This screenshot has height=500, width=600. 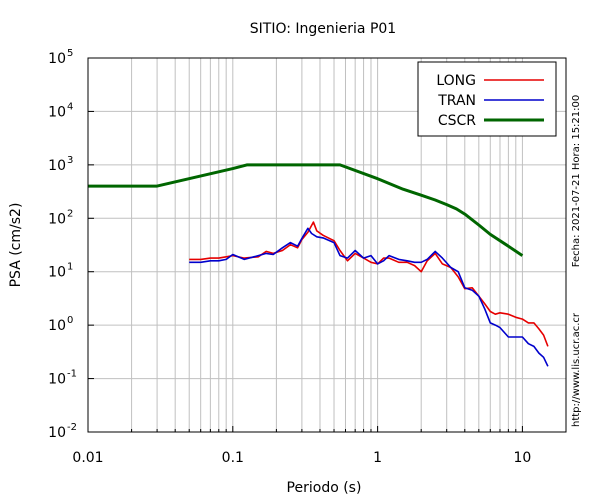 I want to click on x-tick-label: 0.1, so click(x=233, y=458).